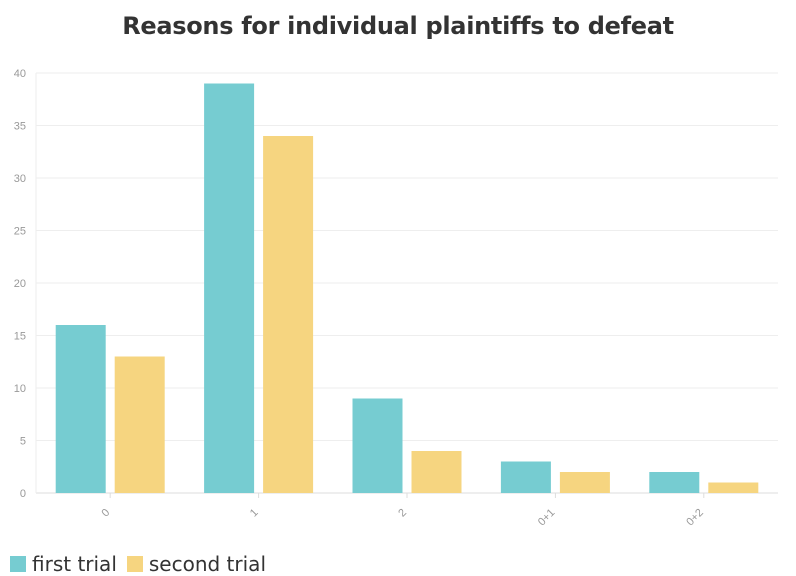 The width and height of the screenshot is (796, 576). What do you see at coordinates (20, 127) in the screenshot?
I see `y-tick-label: 35` at bounding box center [20, 127].